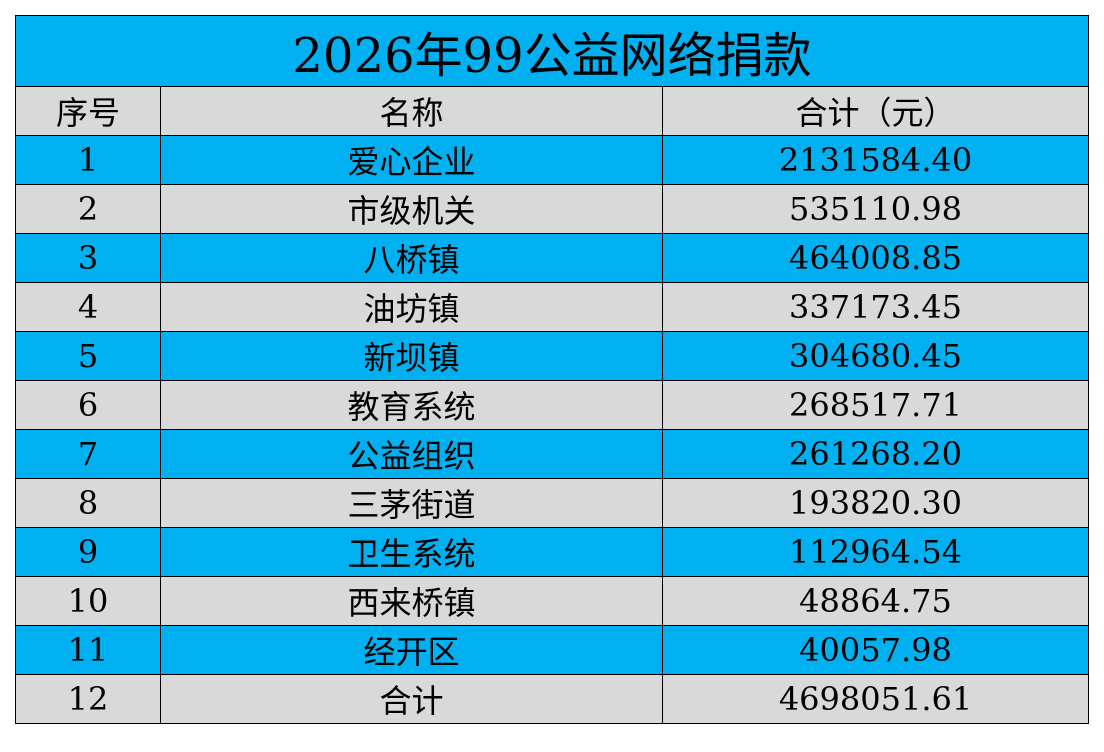 This screenshot has height=752, width=1104. What do you see at coordinates (875, 454) in the screenshot?
I see `table-cell: 261268.20` at bounding box center [875, 454].